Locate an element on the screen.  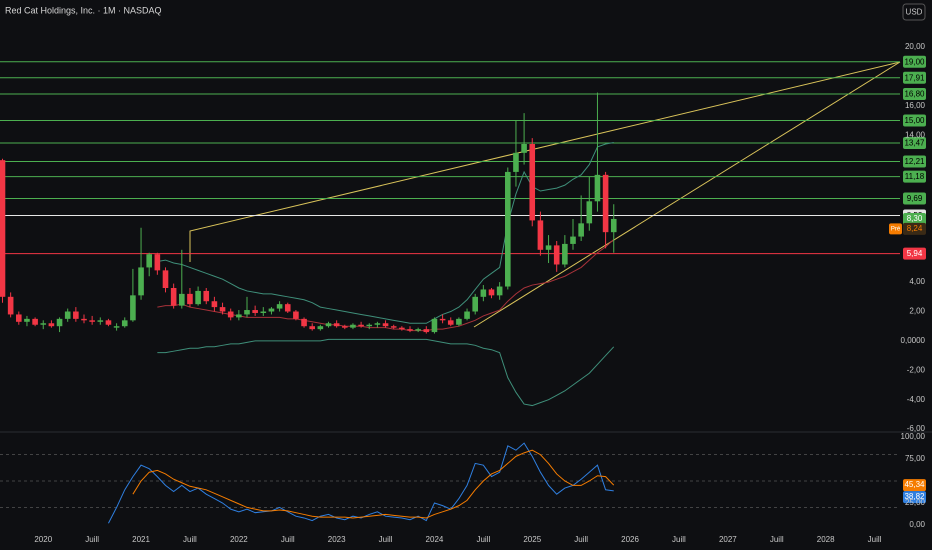
level-label: 19,00 is located at coordinates (914, 61).